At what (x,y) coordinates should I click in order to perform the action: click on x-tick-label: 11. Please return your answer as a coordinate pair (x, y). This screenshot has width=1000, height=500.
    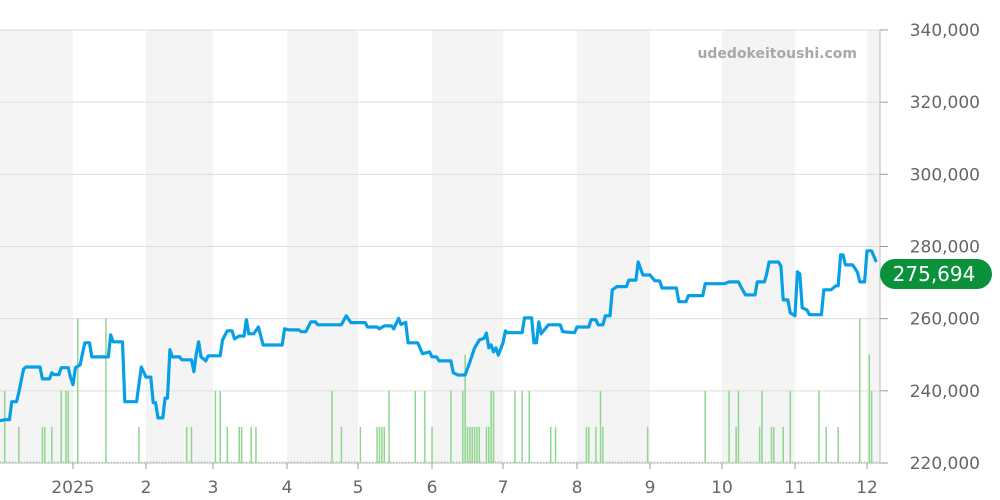
    Looking at the image, I should click on (795, 488).